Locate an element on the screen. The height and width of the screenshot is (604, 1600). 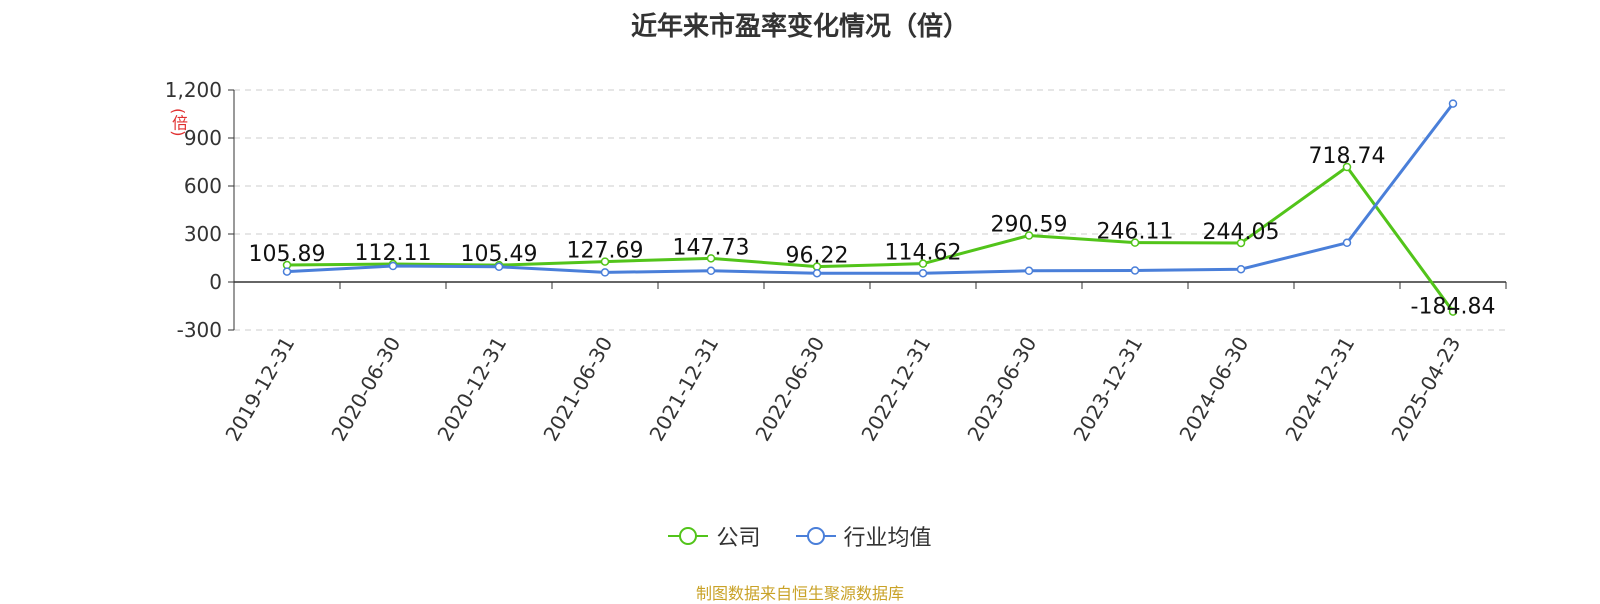
data-label: 718.74 is located at coordinates (1347, 156).